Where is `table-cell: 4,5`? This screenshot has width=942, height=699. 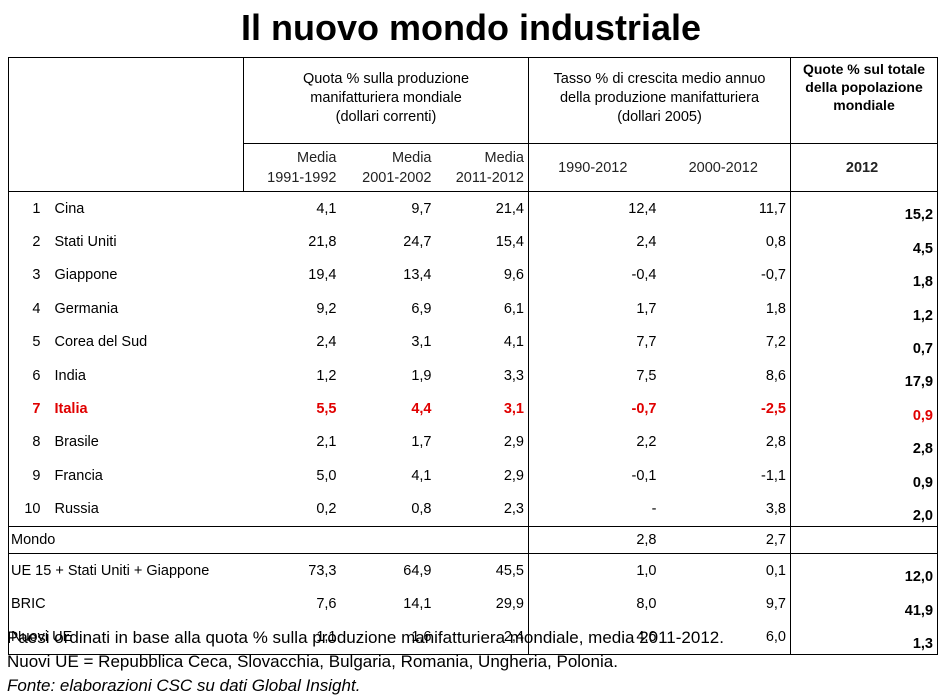 table-cell: 4,5 is located at coordinates (864, 242).